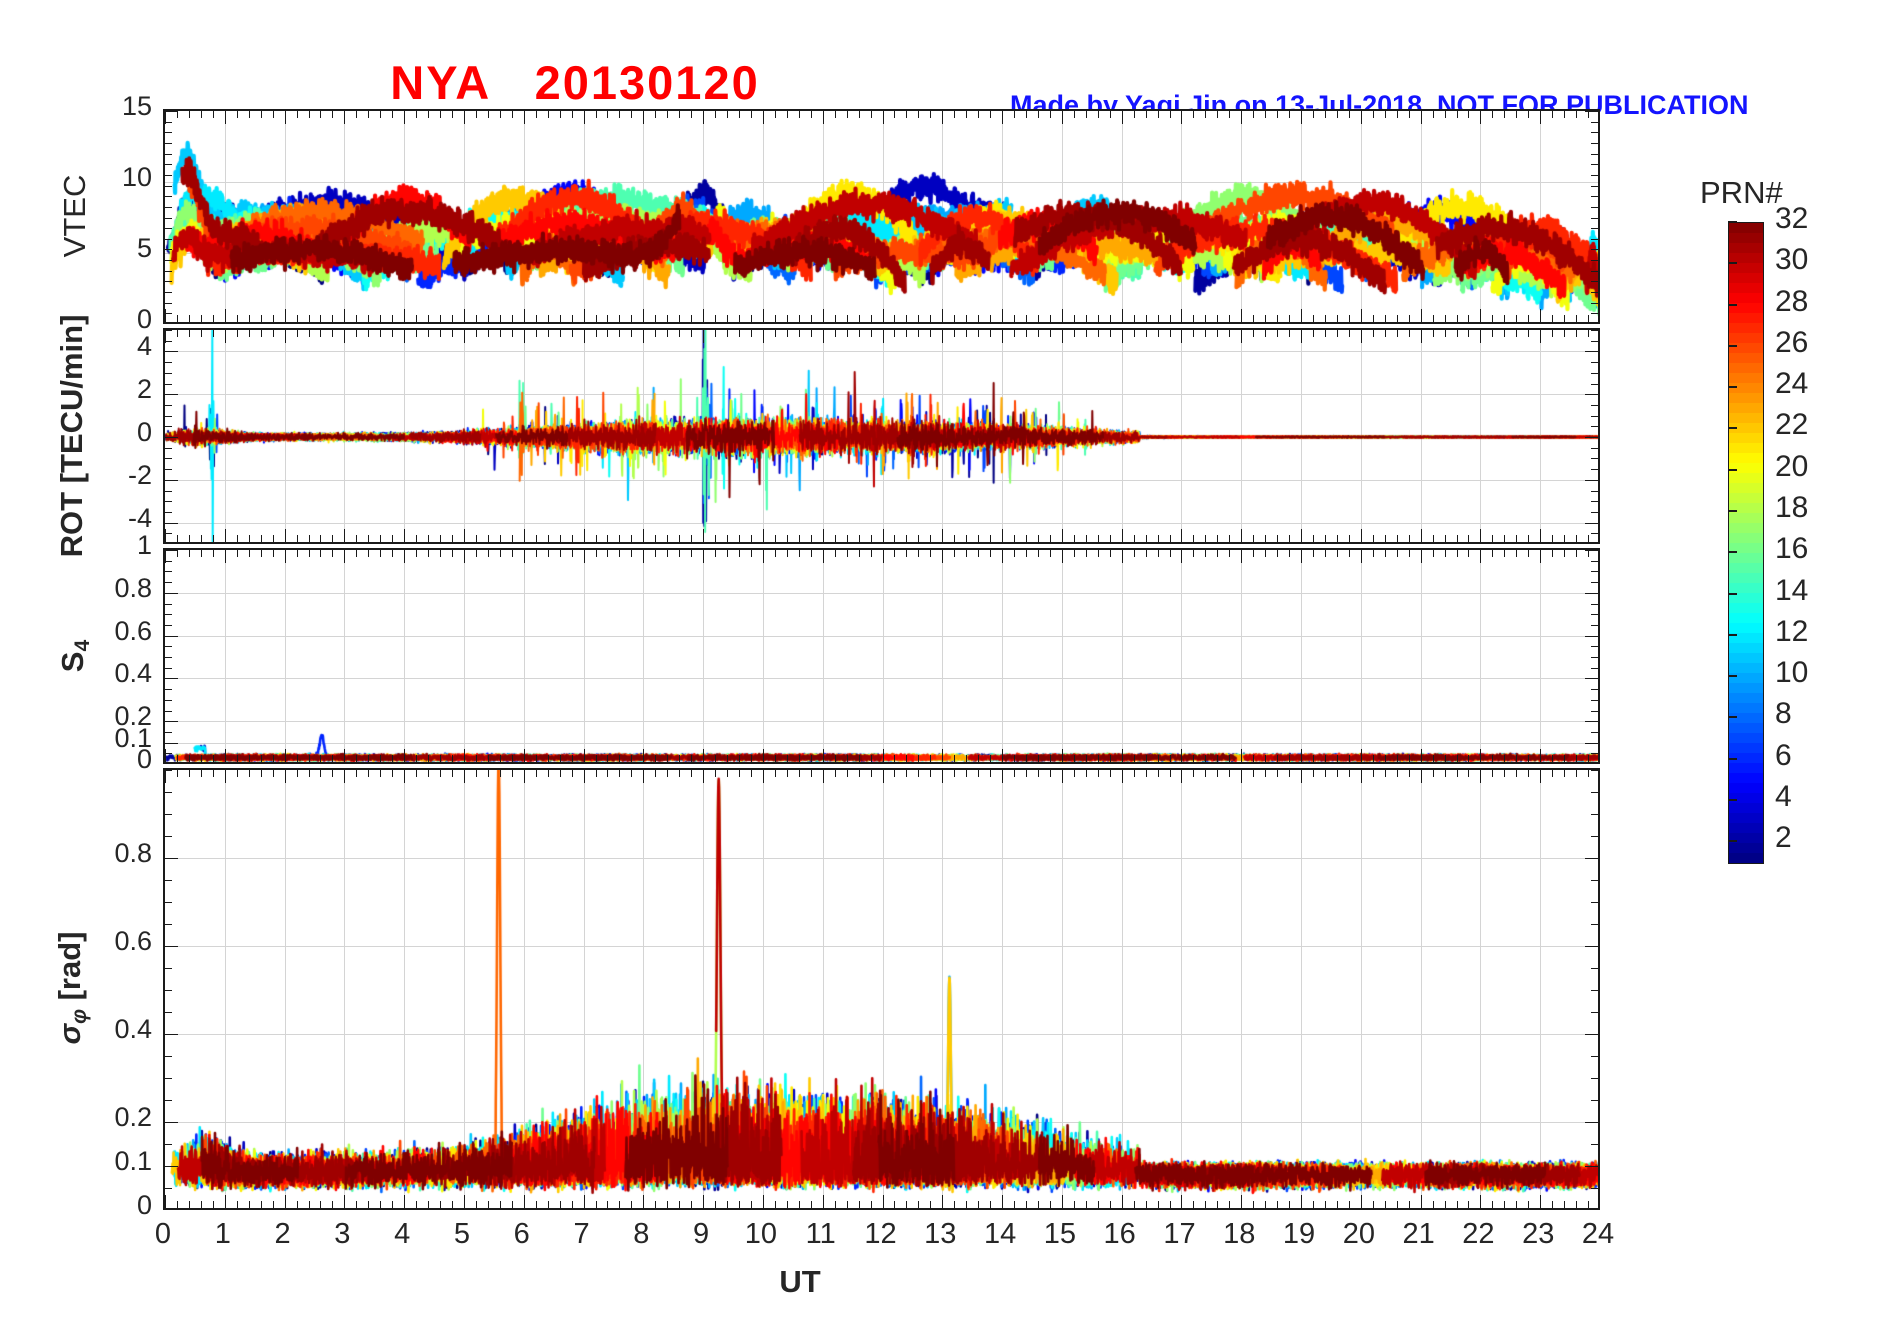 This screenshot has width=1902, height=1330. I want to click on colorbar-tick-label: 20, so click(1792, 466).